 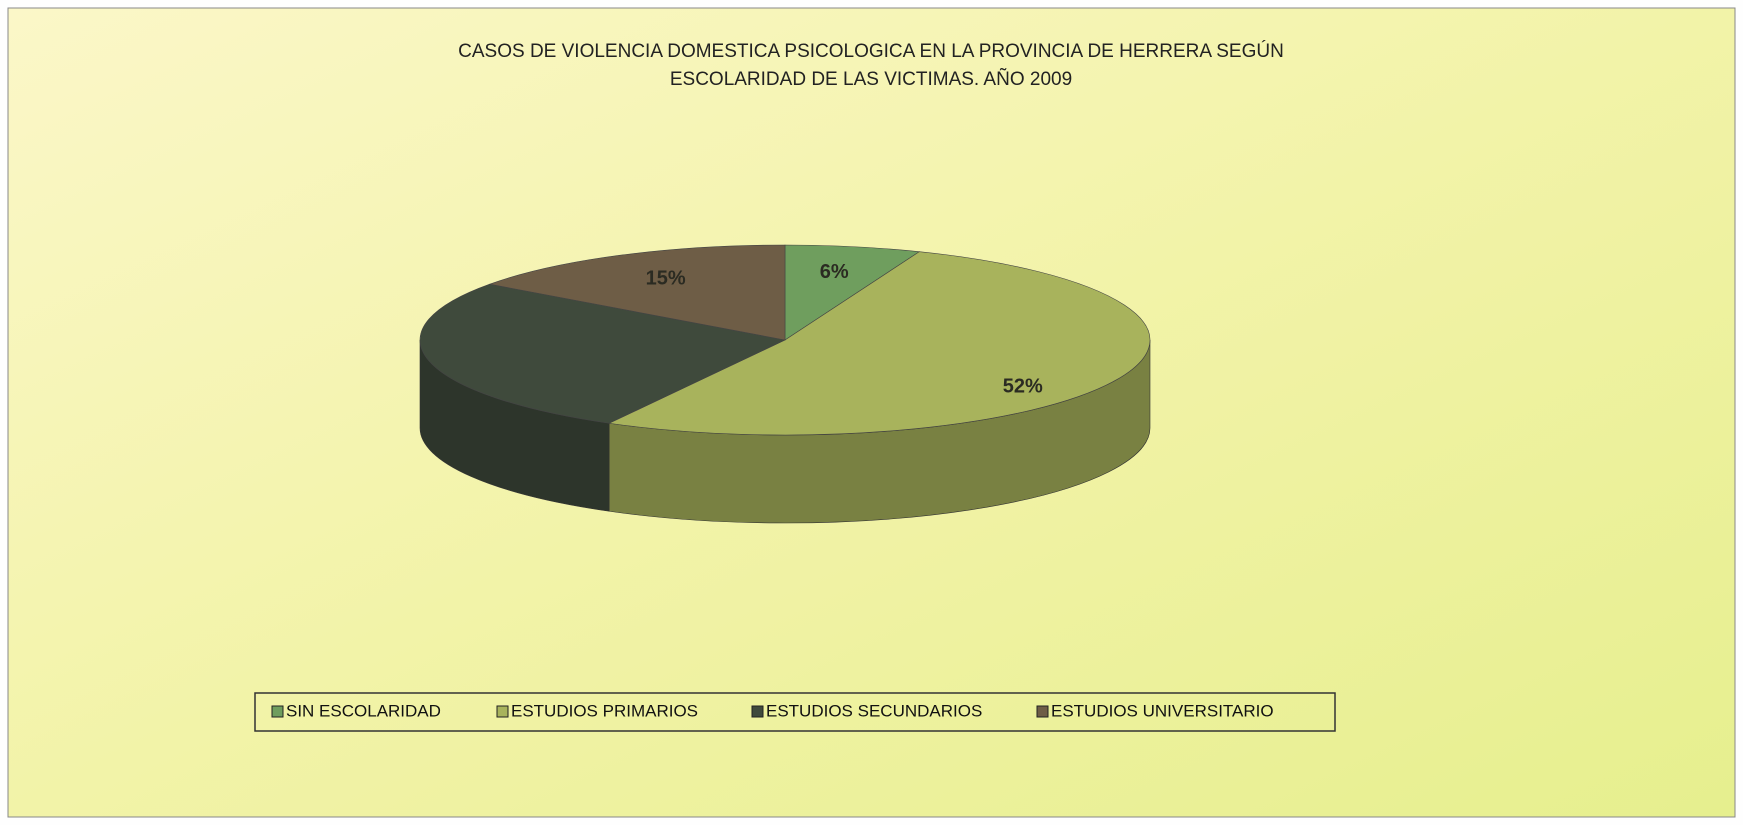 What do you see at coordinates (871, 79) in the screenshot?
I see `chart-title: ESCOLARIDAD DE LAS VICTIMAS. AÑO 2009` at bounding box center [871, 79].